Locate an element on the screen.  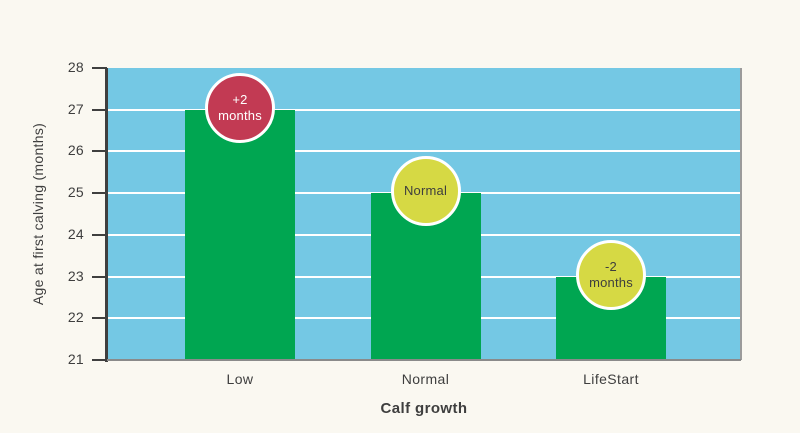
y-tick-label-27: 27 is located at coordinates (75, 108).